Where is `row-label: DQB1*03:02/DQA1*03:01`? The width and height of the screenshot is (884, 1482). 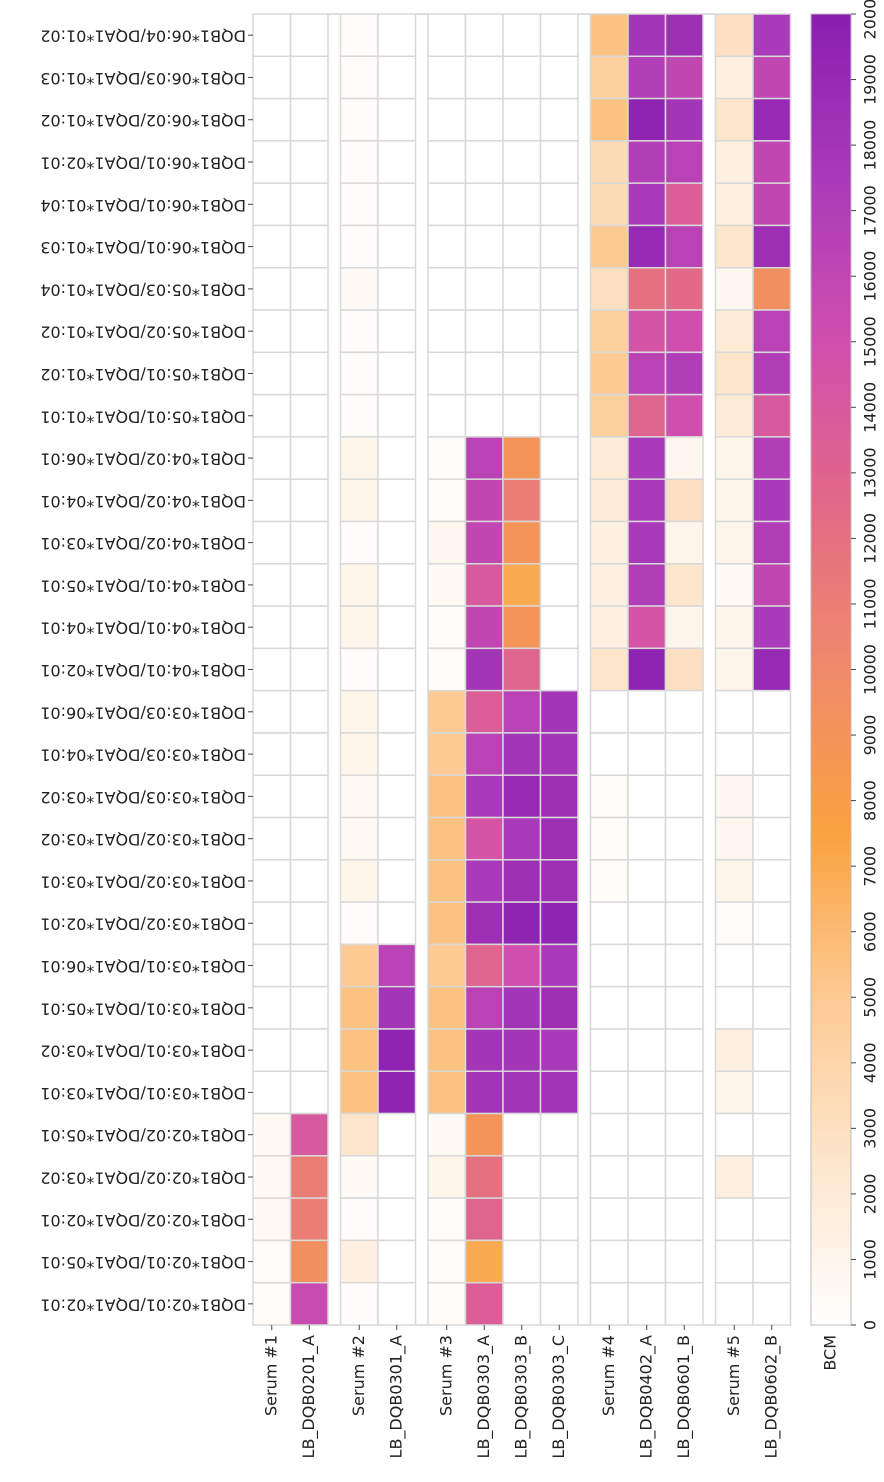 row-label: DQB1*03:02/DQA1*03:01 is located at coordinates (143, 881).